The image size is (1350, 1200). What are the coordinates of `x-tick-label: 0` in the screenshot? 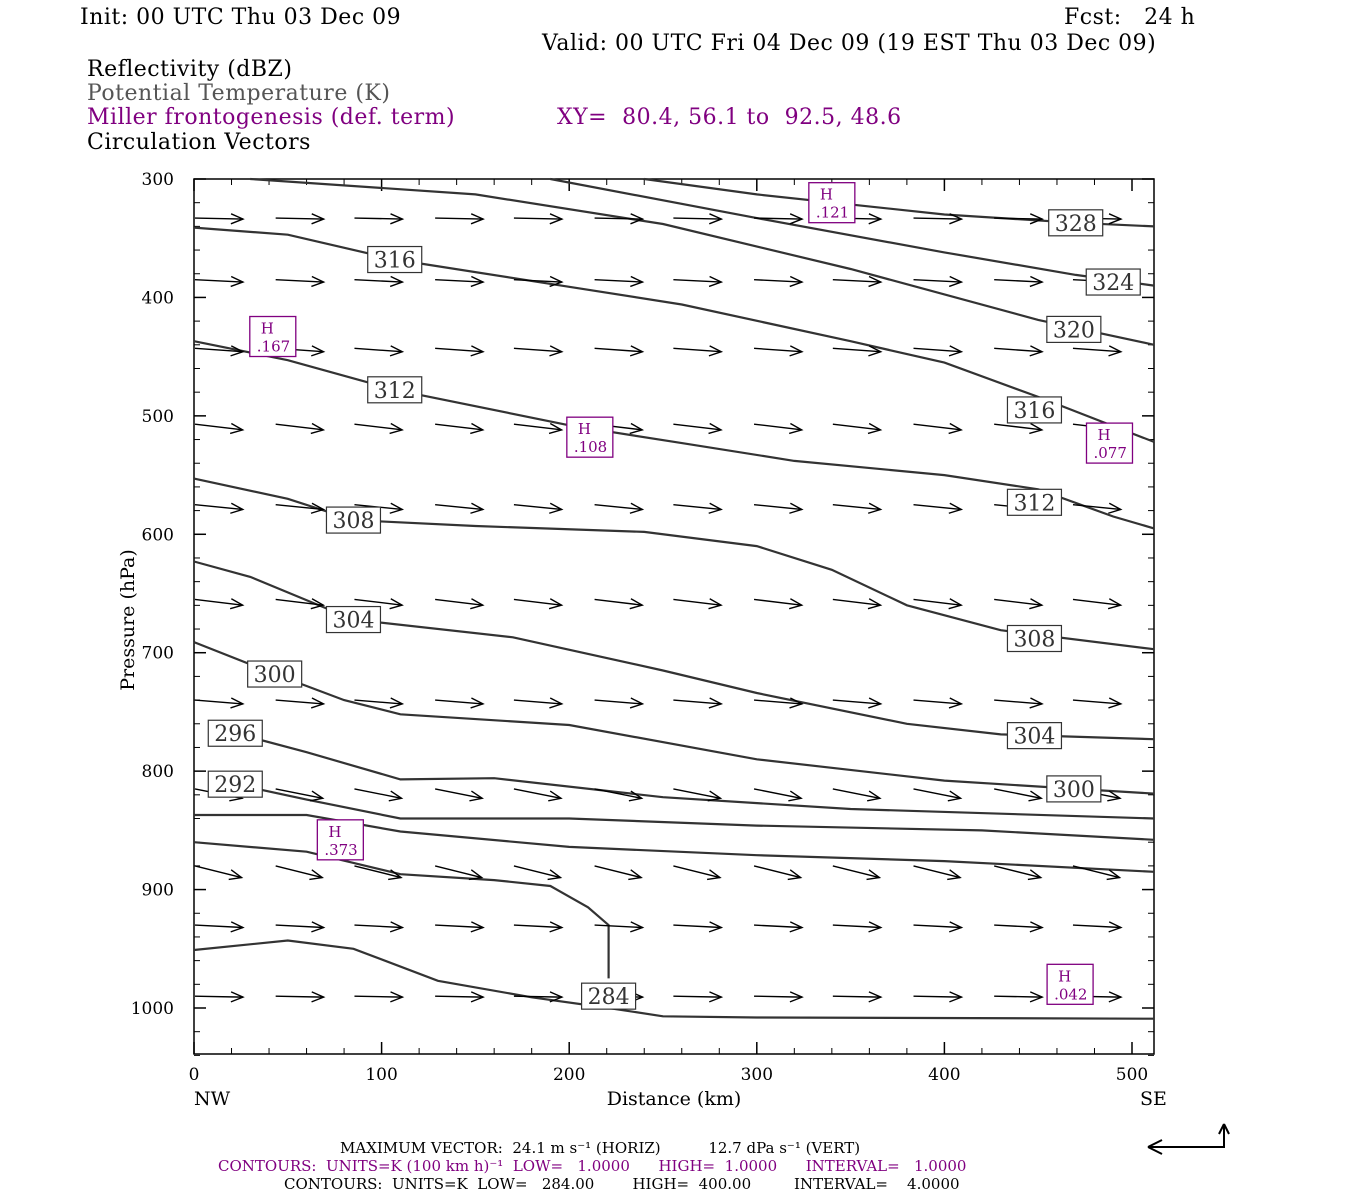 It's located at (194, 1075).